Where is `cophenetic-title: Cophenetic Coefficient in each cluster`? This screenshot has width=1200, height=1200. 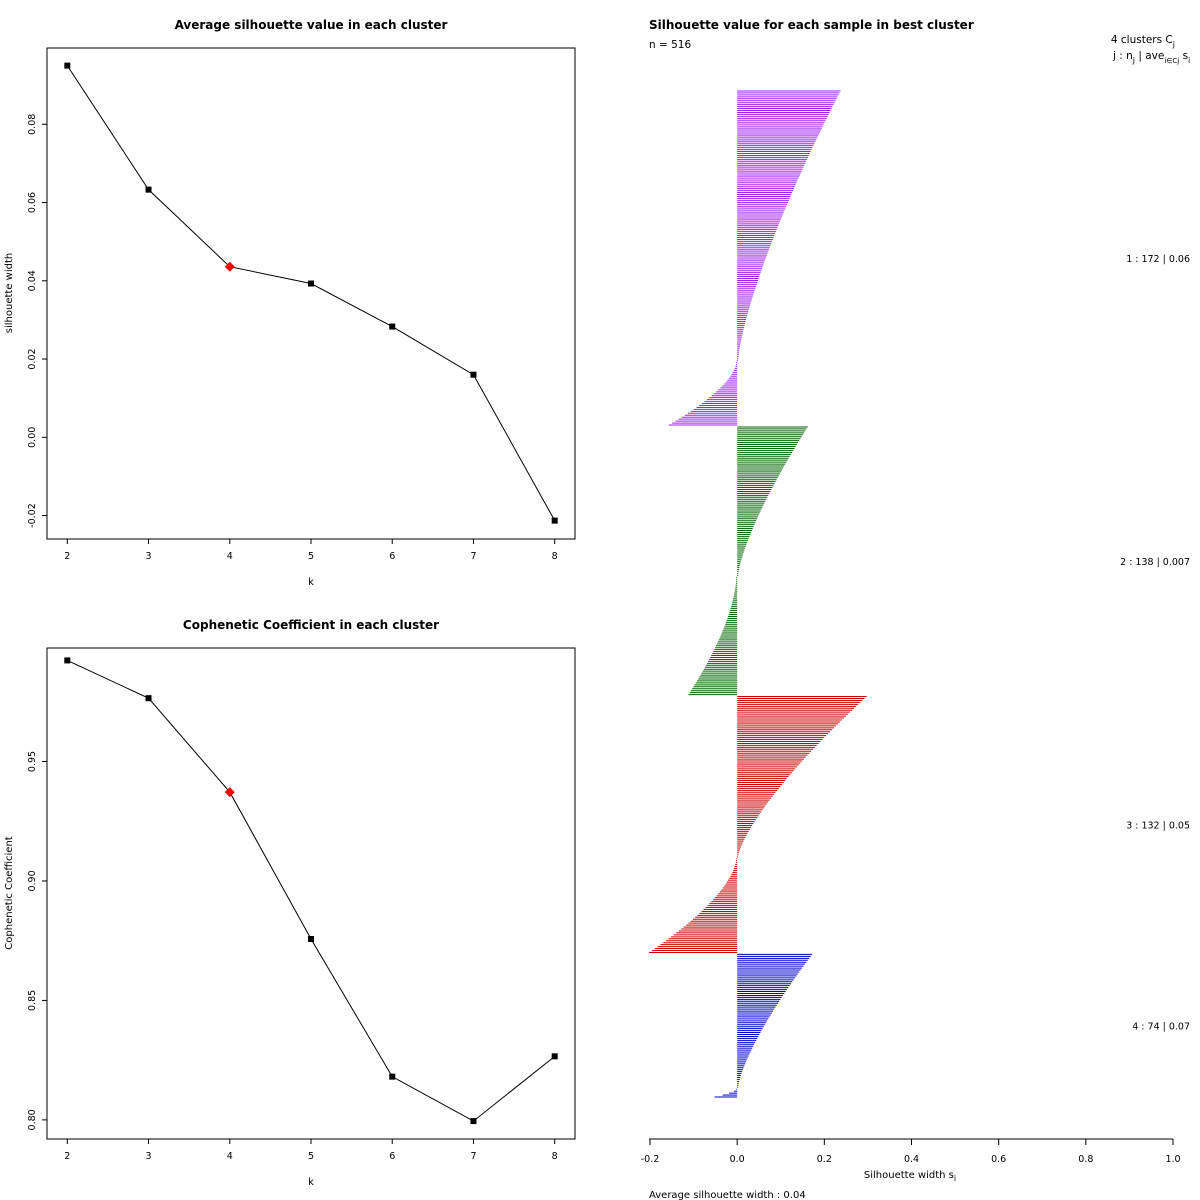 cophenetic-title: Cophenetic Coefficient in each cluster is located at coordinates (311, 625).